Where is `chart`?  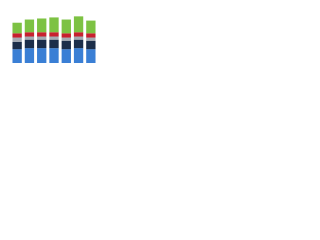
chart is located at coordinates (54, 39).